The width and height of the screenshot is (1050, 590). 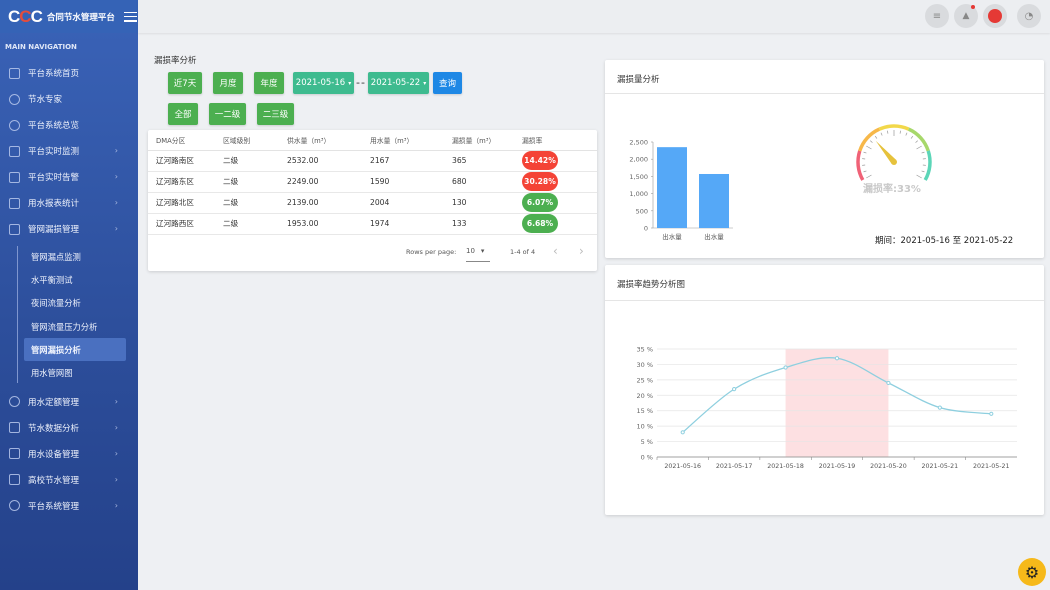 What do you see at coordinates (372, 203) in the screenshot?
I see `table-row: 辽河路北区 二级 2139.00 2004 130 6.07%` at bounding box center [372, 203].